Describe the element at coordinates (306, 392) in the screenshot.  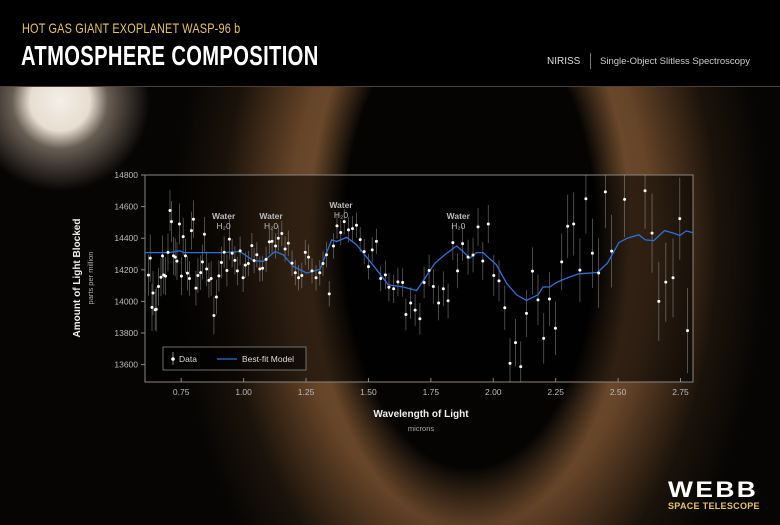
I see `x-tick-label: 1.25` at that location.